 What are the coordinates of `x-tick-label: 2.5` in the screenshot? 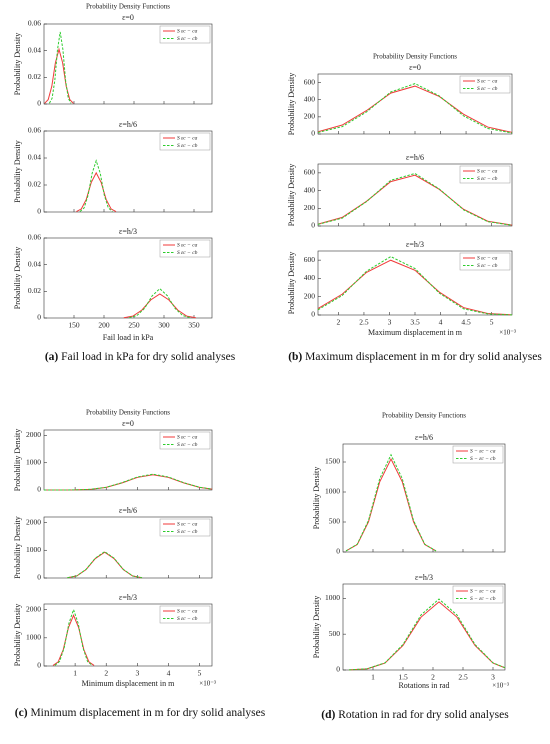 It's located at (364, 322).